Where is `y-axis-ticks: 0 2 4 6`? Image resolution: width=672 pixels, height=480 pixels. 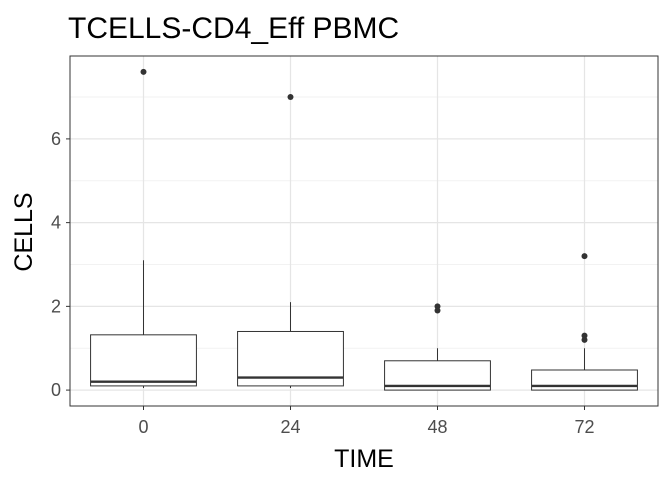
y-axis-ticks: 0 2 4 6 is located at coordinates (60, 264).